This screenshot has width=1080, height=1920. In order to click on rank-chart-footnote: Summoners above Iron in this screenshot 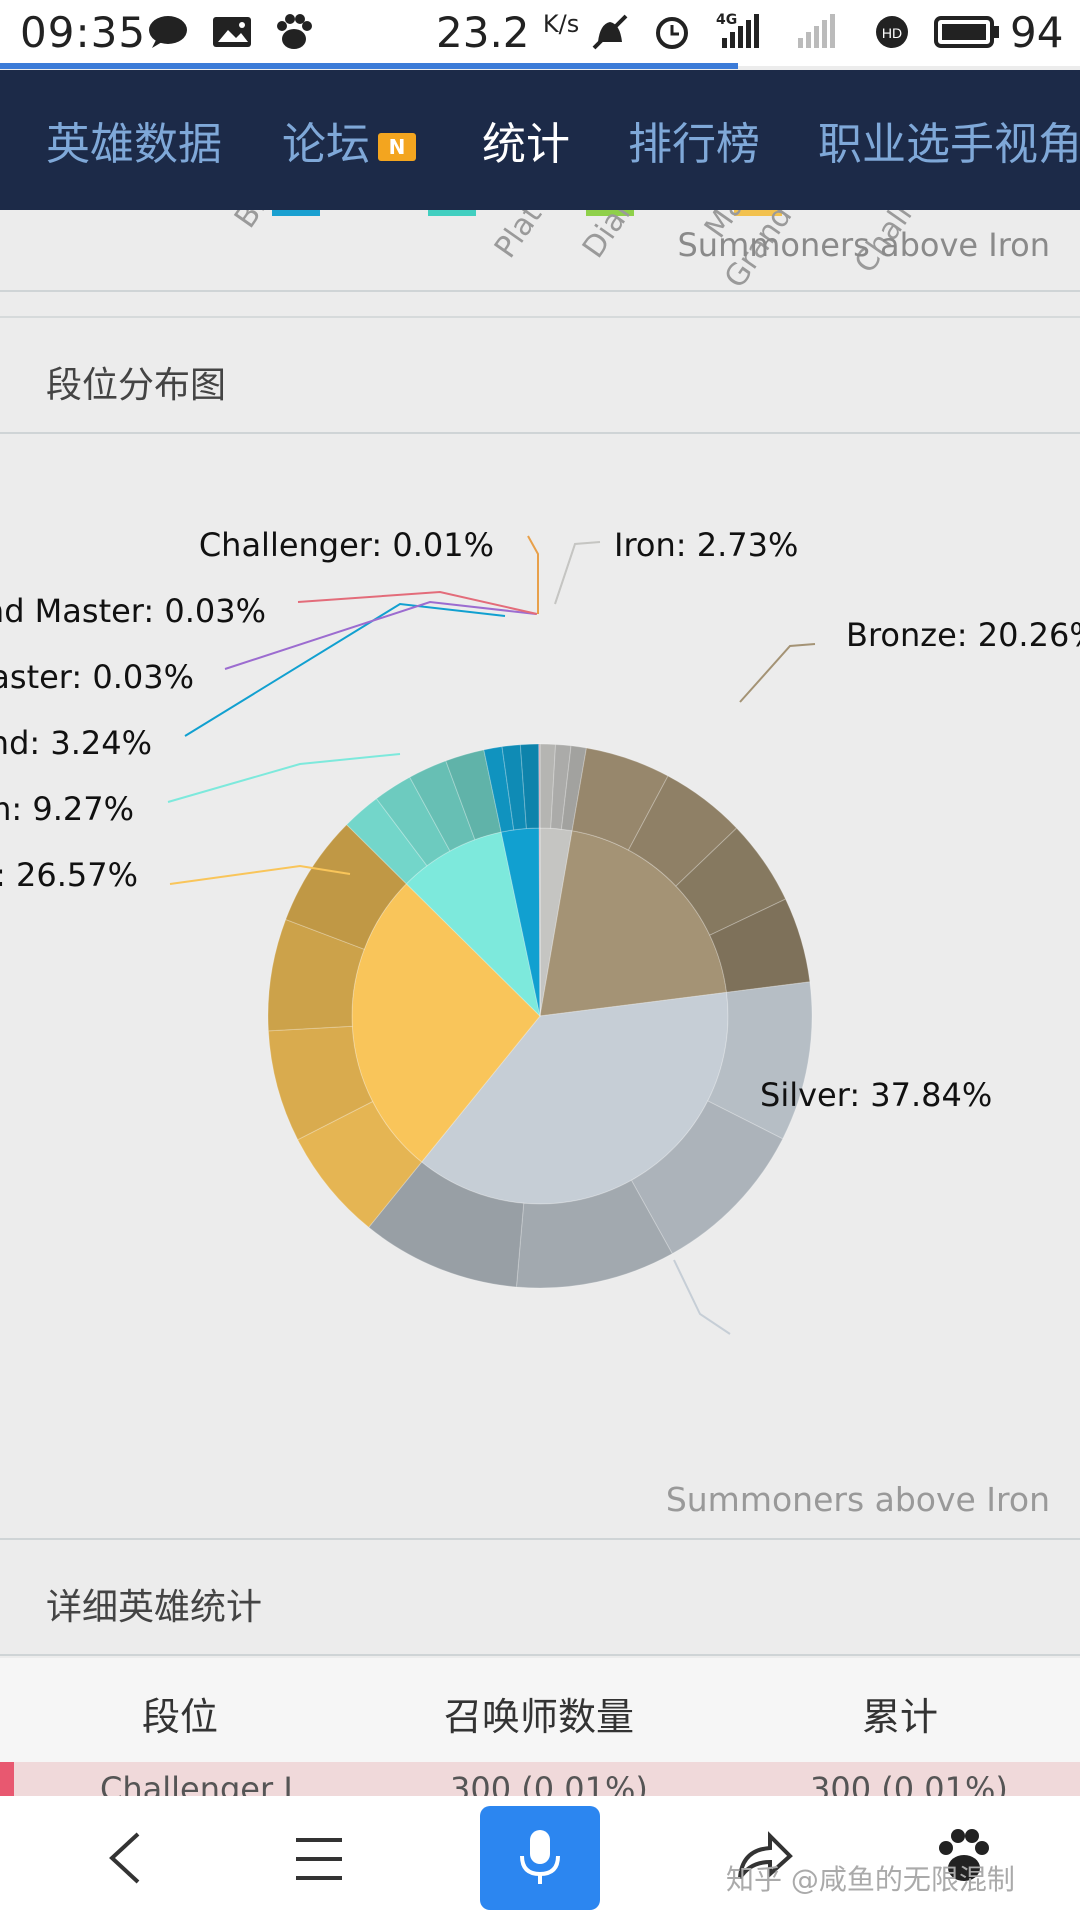, I will do `click(857, 1499)`.